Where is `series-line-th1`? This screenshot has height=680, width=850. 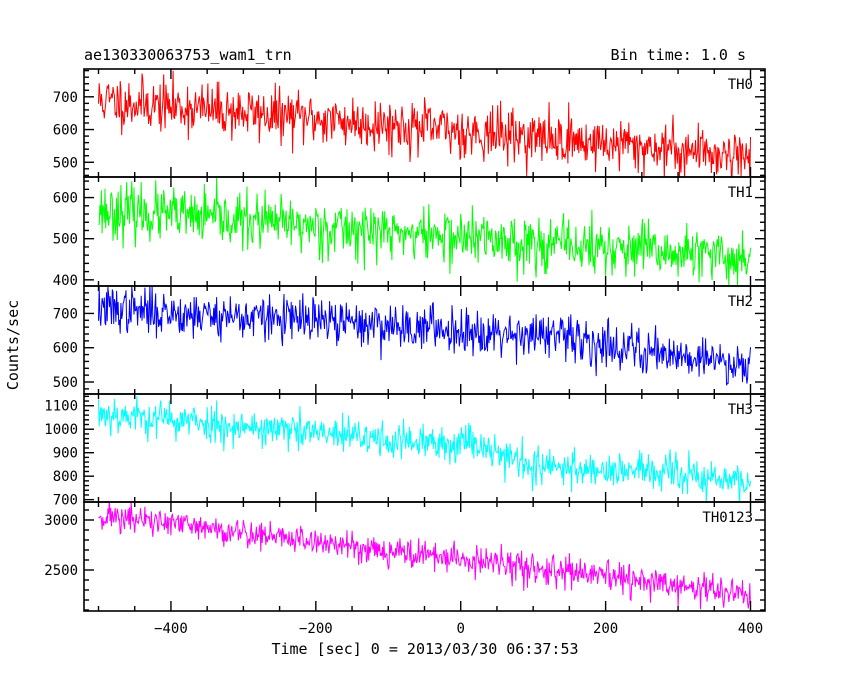
series-line-th1 is located at coordinates (424, 231).